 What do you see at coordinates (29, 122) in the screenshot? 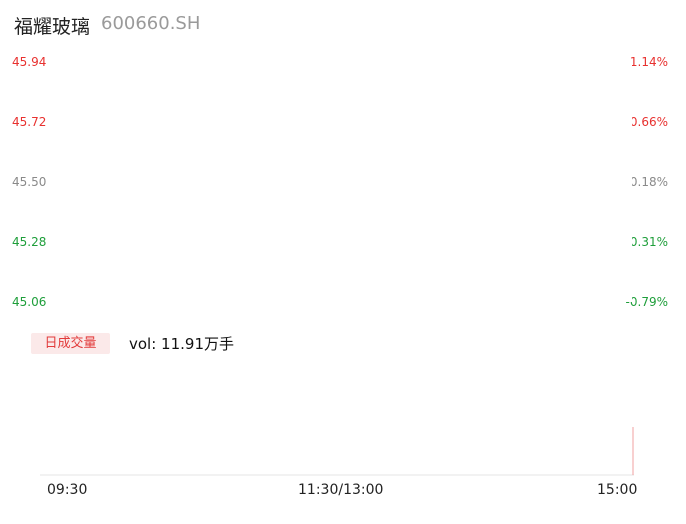
I see `price-tick-2: 45.72` at bounding box center [29, 122].